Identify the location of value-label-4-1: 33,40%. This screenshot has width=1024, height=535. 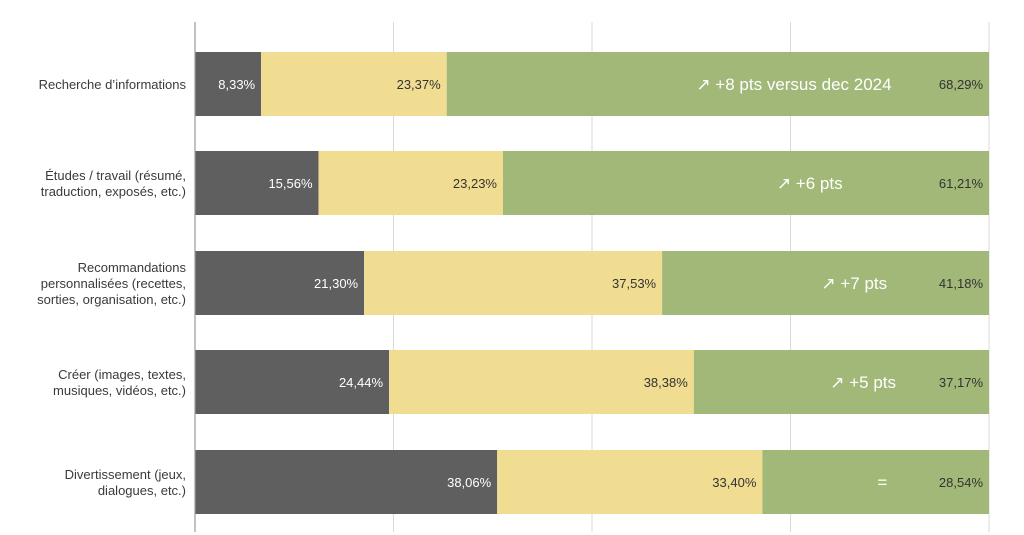
(734, 482).